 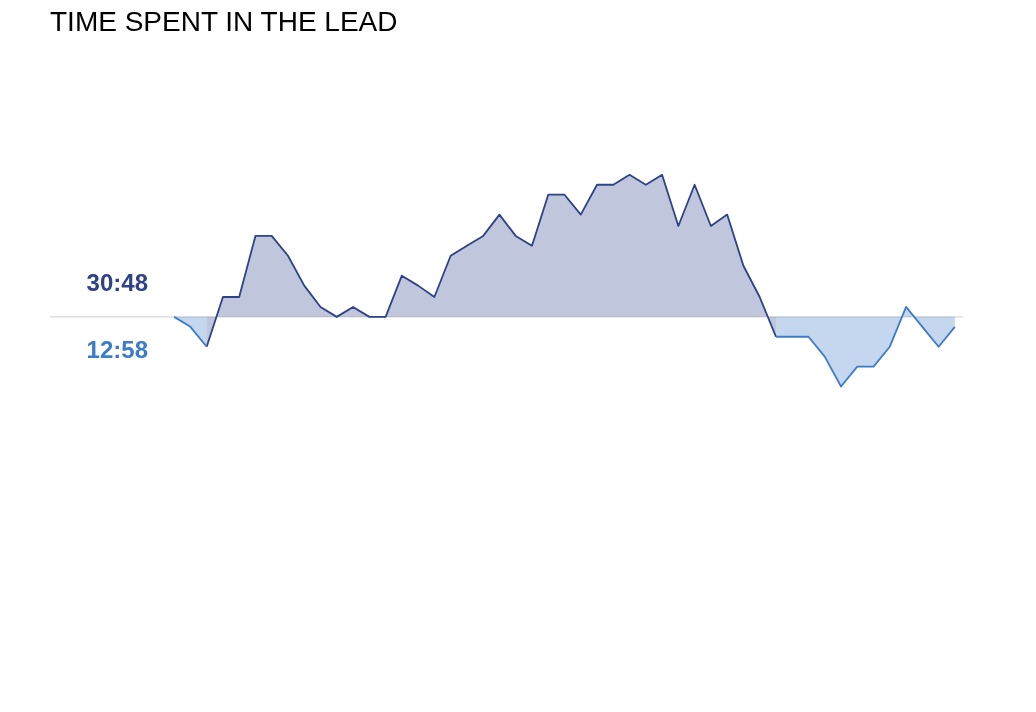 What do you see at coordinates (117, 349) in the screenshot?
I see `series-label: 12:58` at bounding box center [117, 349].